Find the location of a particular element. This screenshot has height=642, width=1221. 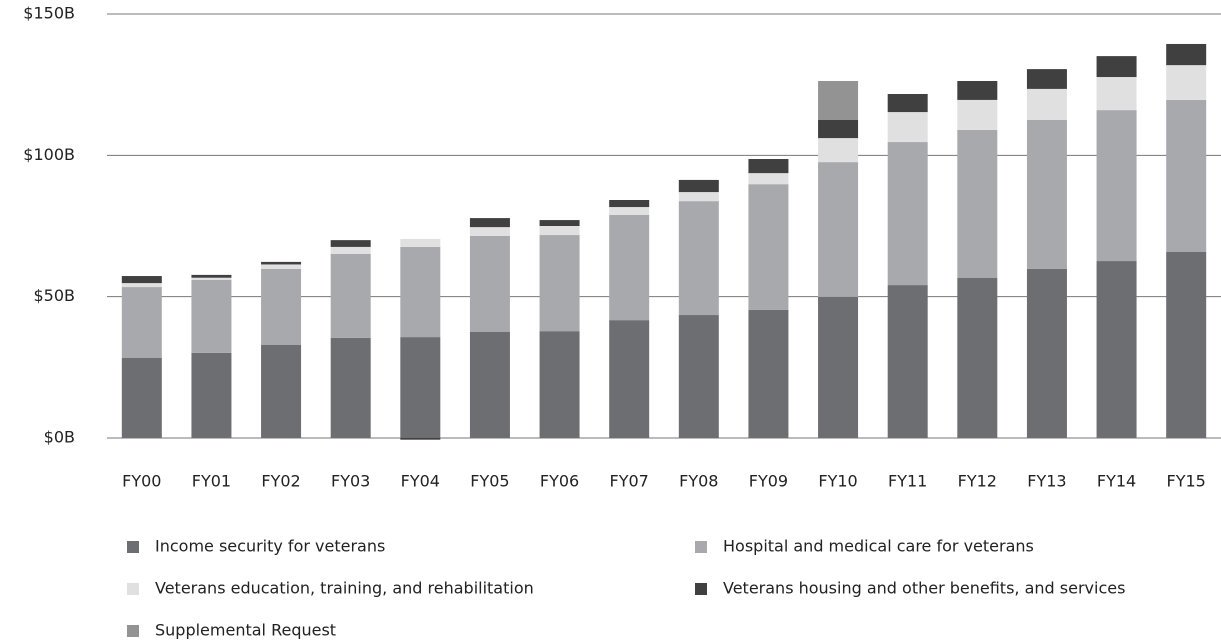

x-tick-label: FY15 is located at coordinates (1186, 481).